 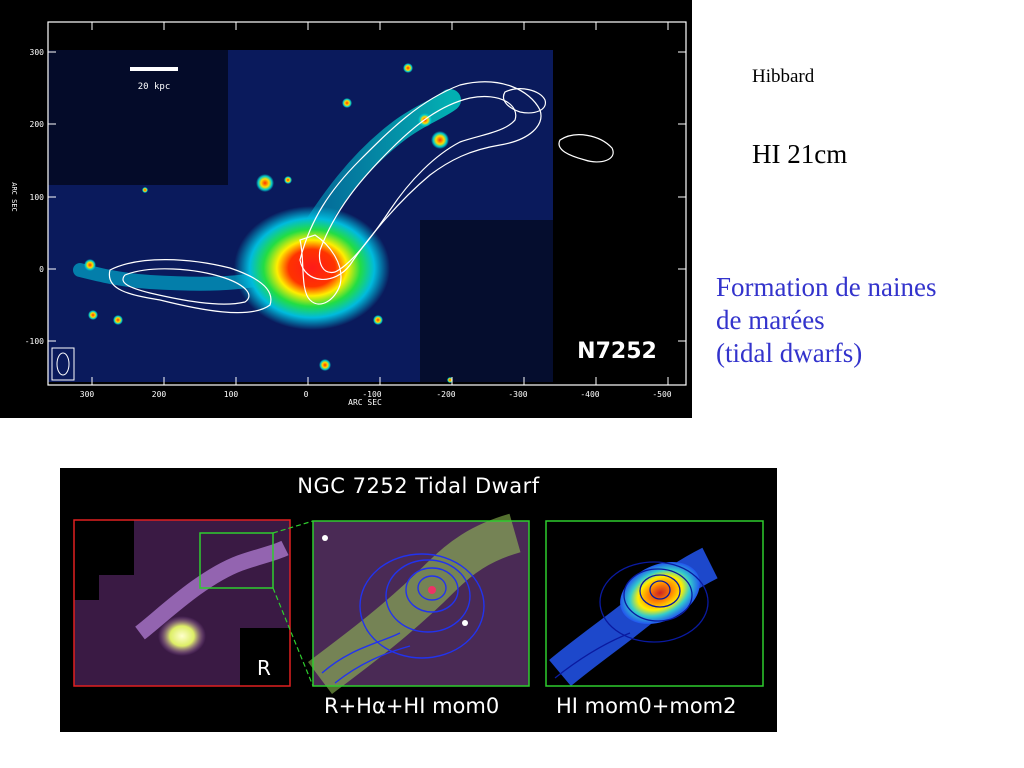 I want to click on y-tick-label: 100, so click(x=37, y=197).